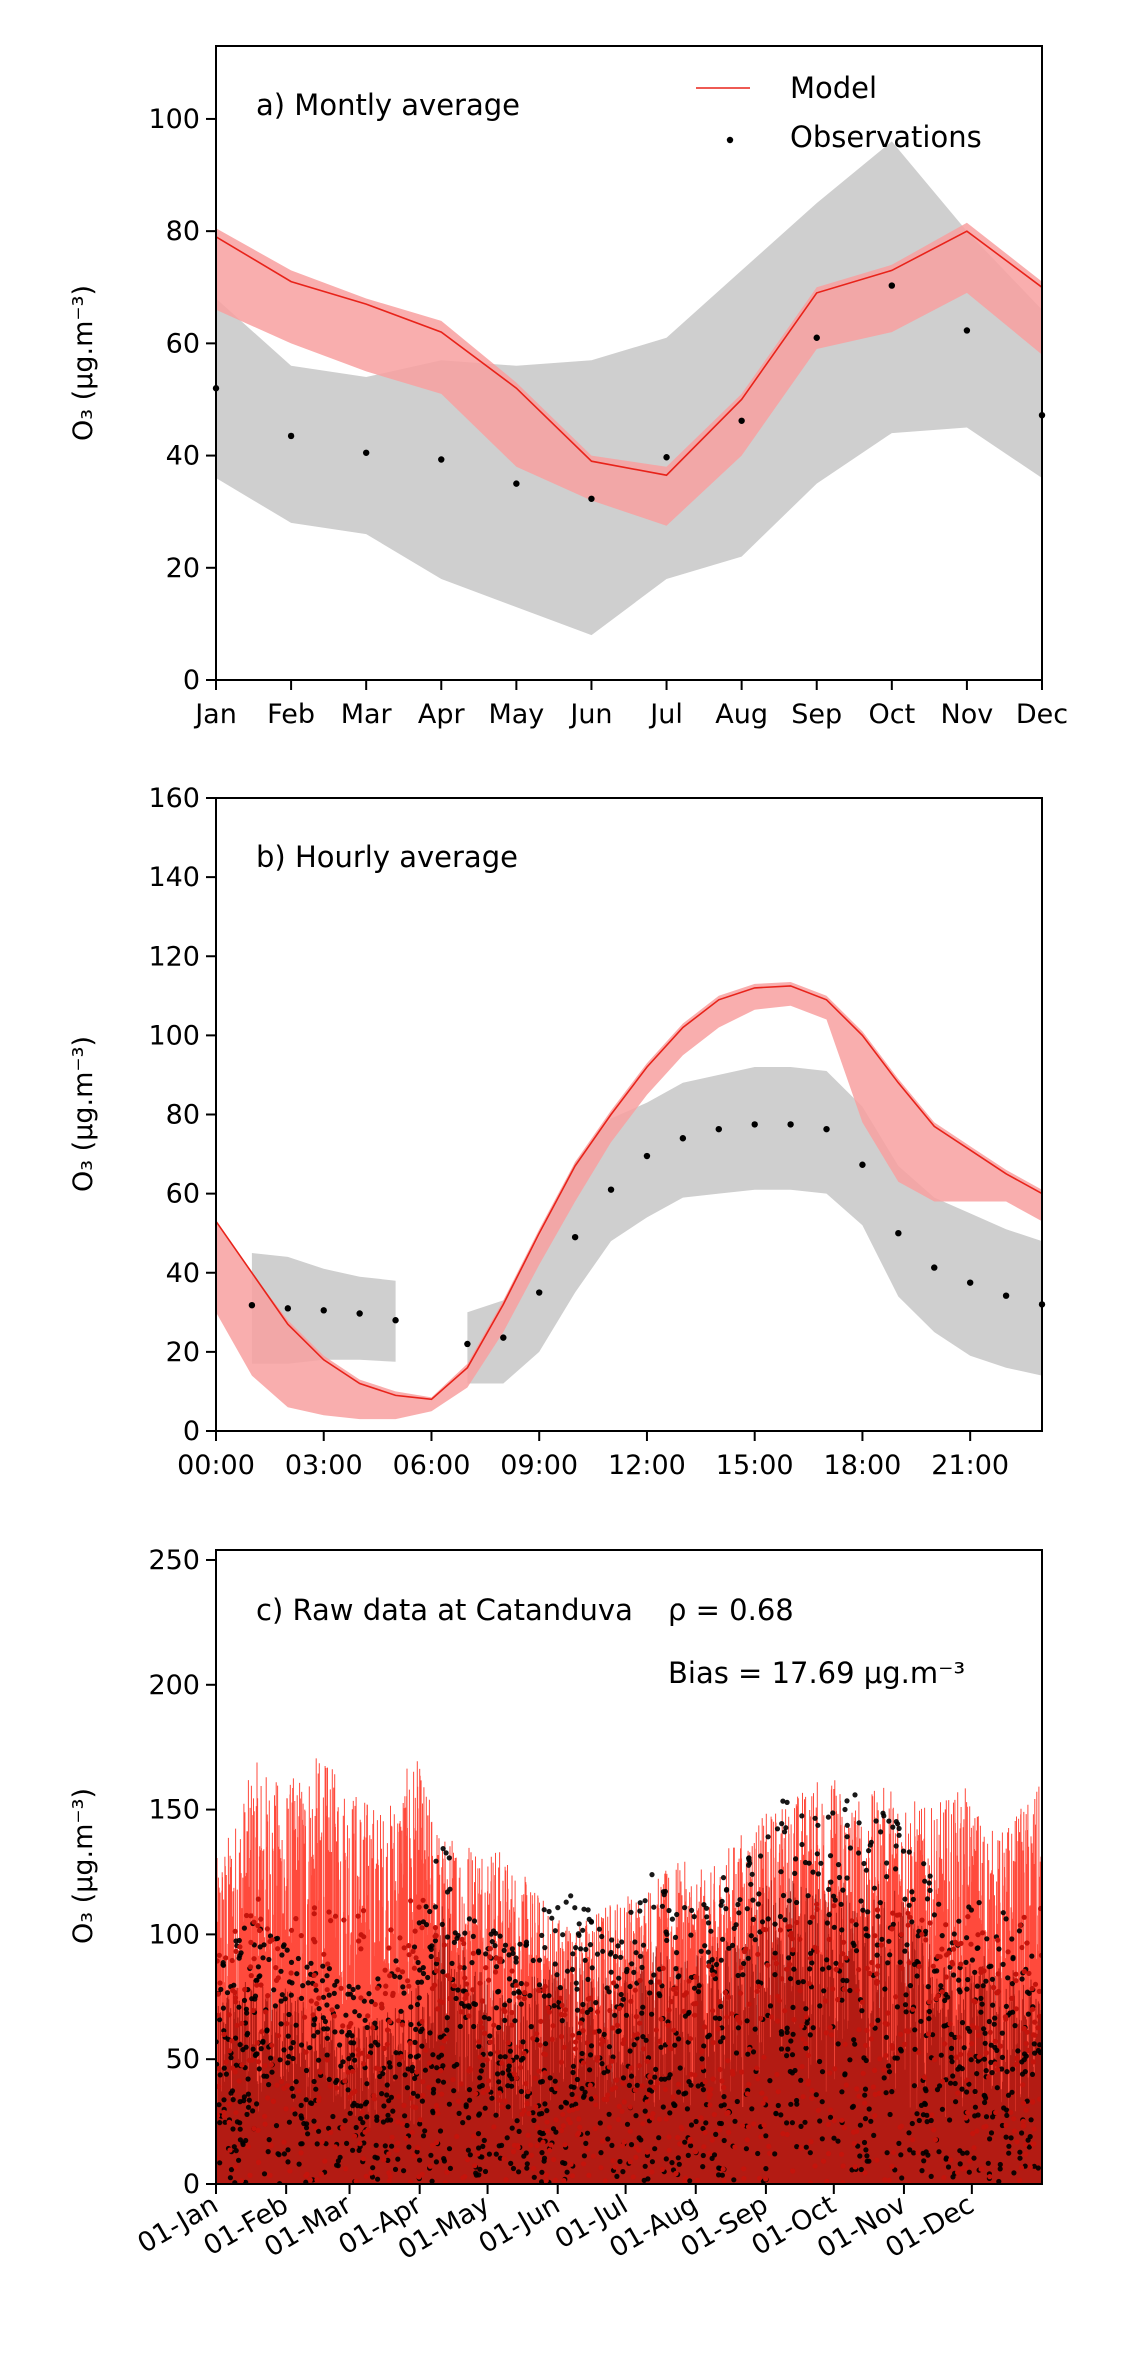 Image resolution: width=1122 pixels, height=2362 pixels. What do you see at coordinates (967, 714) in the screenshot?
I see `panel-a-x-tick-label: Nov` at bounding box center [967, 714].